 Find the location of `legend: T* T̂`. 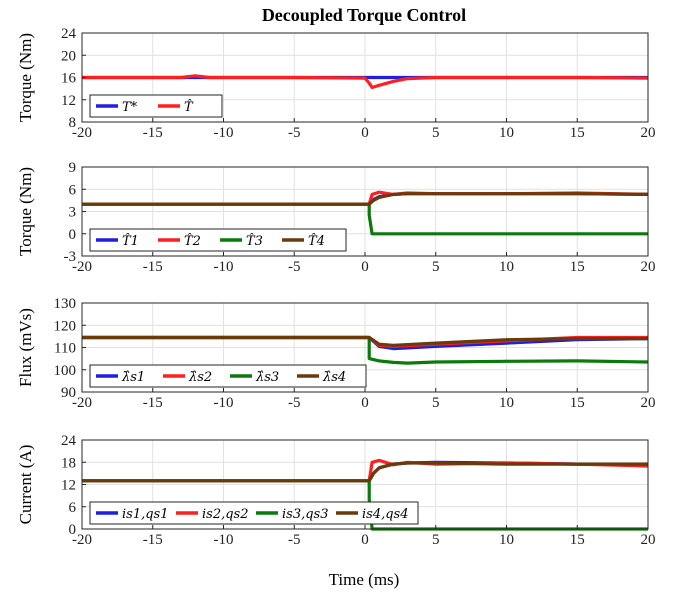

legend: T* T̂ is located at coordinates (156, 106).